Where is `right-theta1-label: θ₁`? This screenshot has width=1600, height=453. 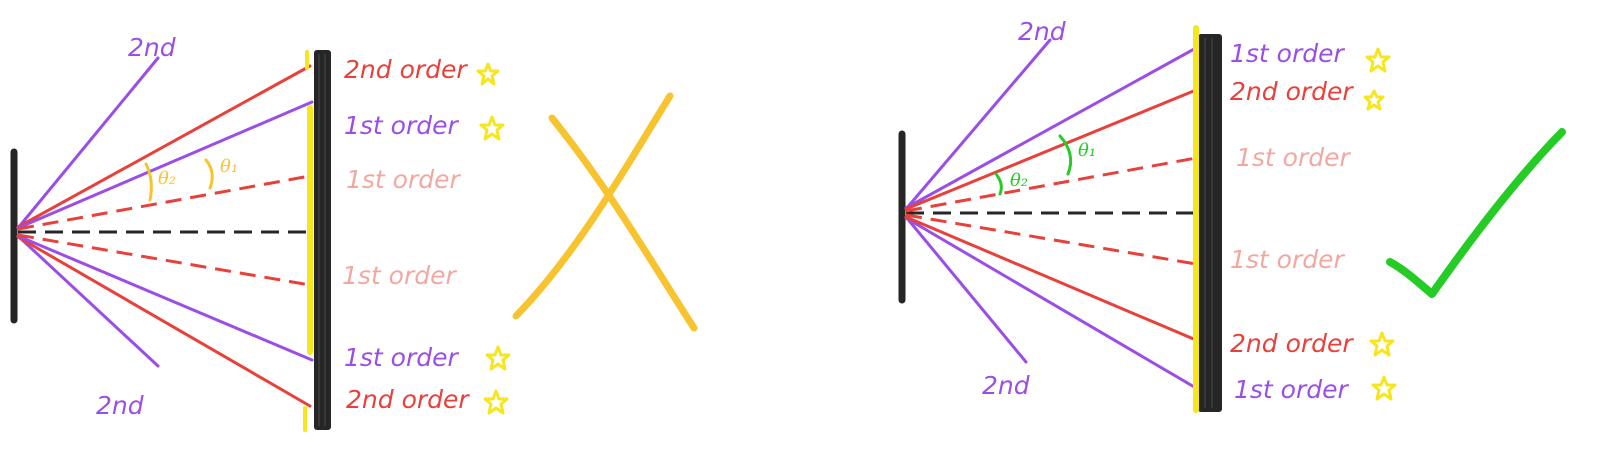
right-theta1-label: θ₁ is located at coordinates (1087, 150).